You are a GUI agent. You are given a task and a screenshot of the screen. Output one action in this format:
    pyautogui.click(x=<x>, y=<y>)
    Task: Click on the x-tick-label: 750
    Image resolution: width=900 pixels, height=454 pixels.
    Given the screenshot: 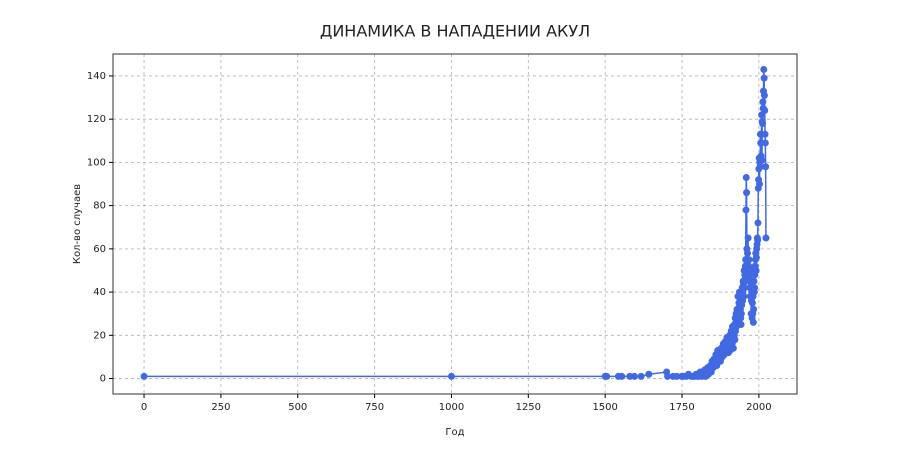 What is the action you would take?
    pyautogui.click(x=374, y=407)
    